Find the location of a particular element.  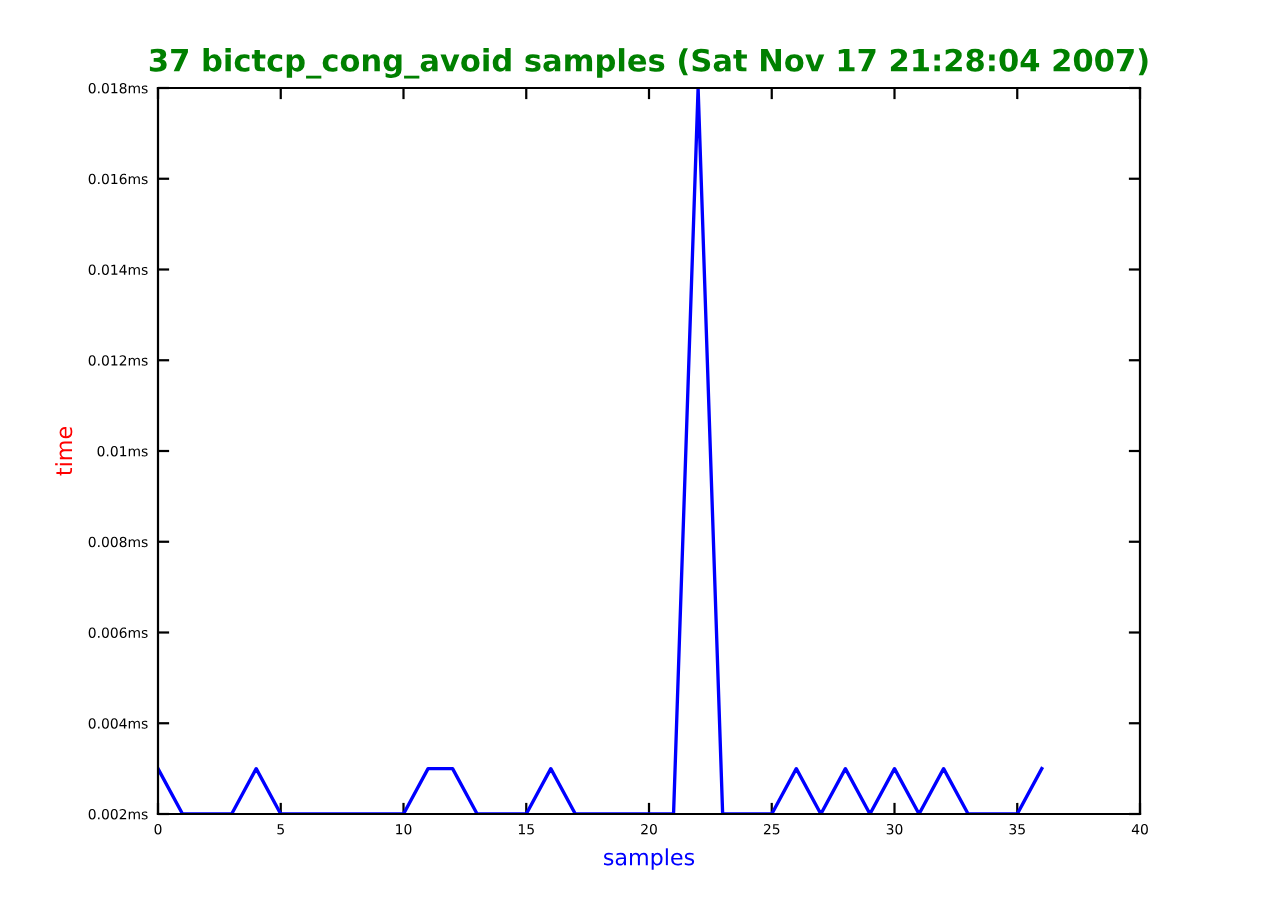

y-axis-title: time is located at coordinates (64, 451).